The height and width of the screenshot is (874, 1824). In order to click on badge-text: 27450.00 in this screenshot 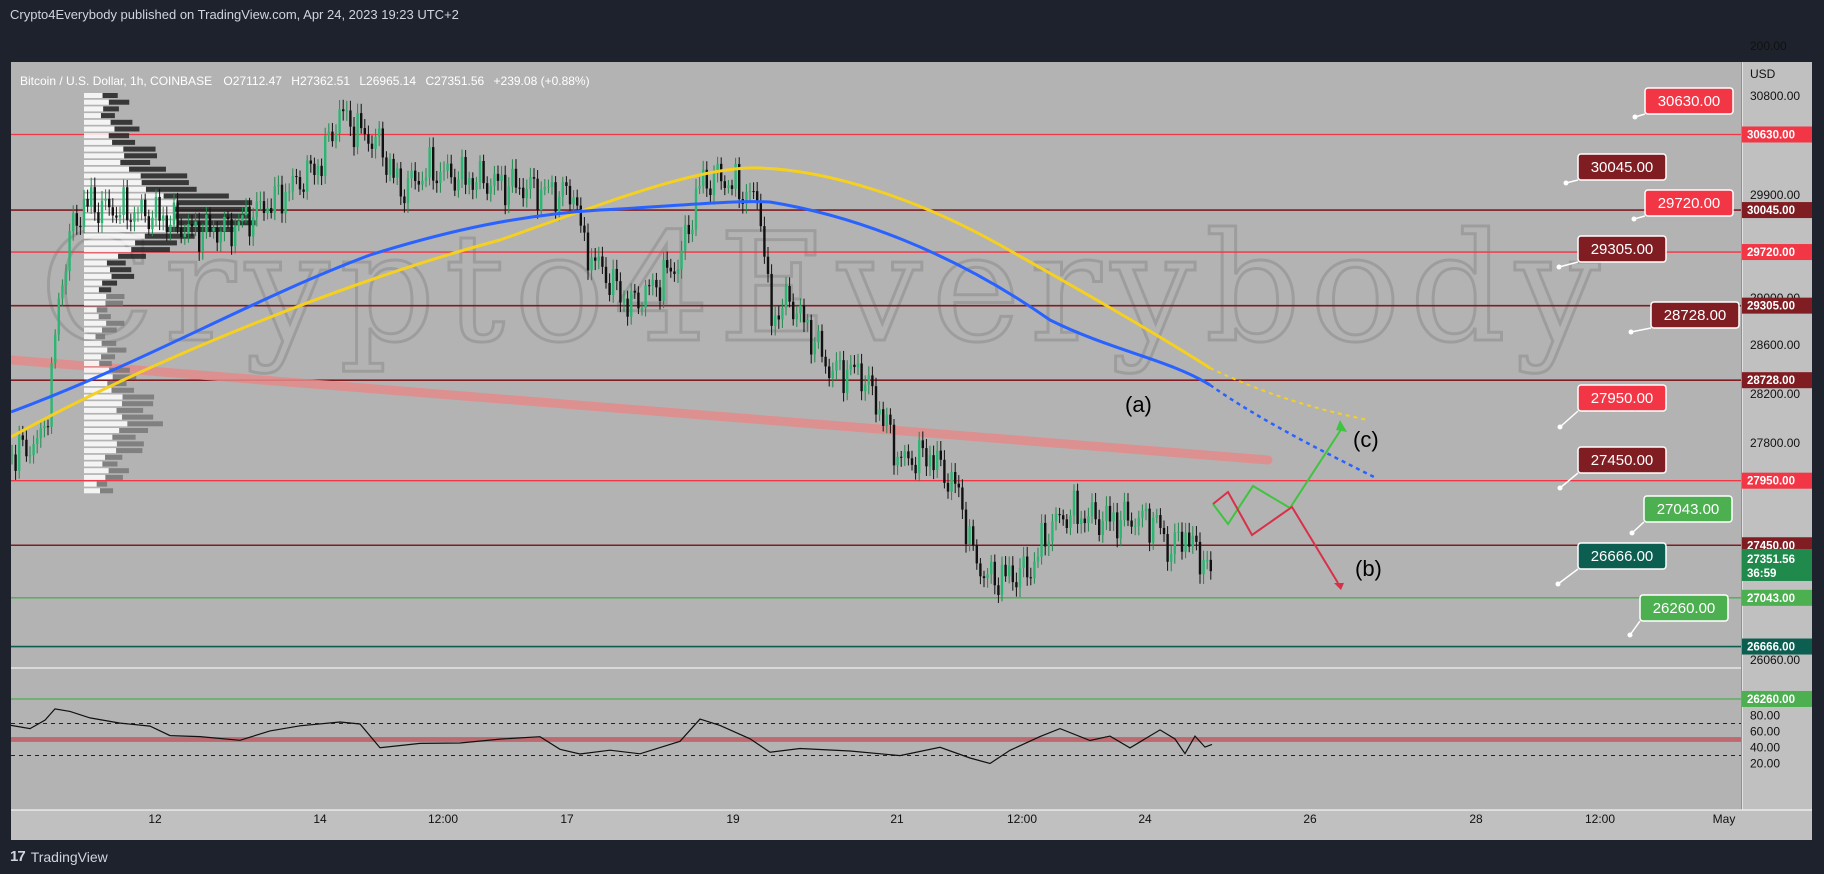, I will do `click(1622, 460)`.